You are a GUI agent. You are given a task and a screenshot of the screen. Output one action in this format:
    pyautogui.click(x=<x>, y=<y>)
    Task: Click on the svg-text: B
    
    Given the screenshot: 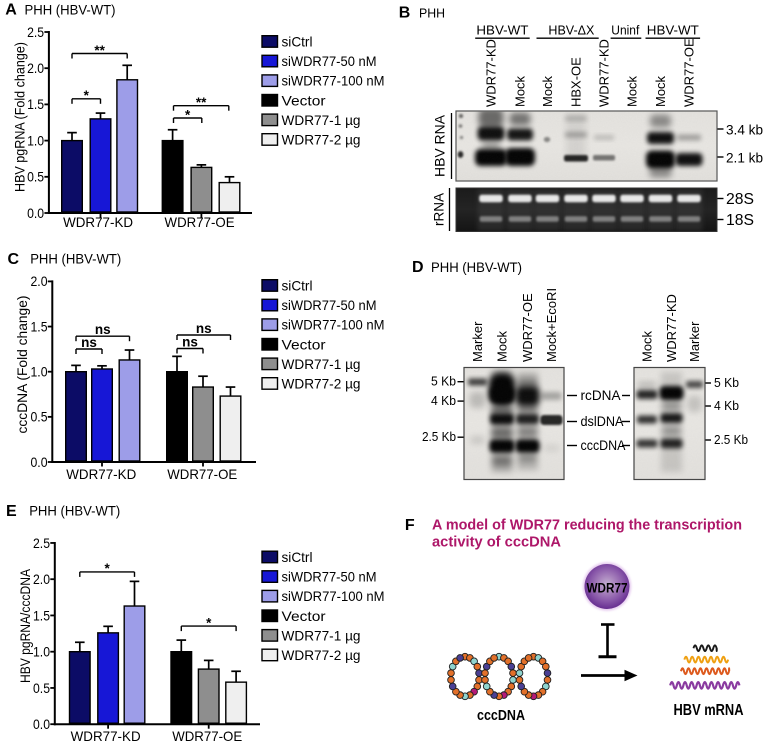 What is the action you would take?
    pyautogui.click(x=405, y=13)
    